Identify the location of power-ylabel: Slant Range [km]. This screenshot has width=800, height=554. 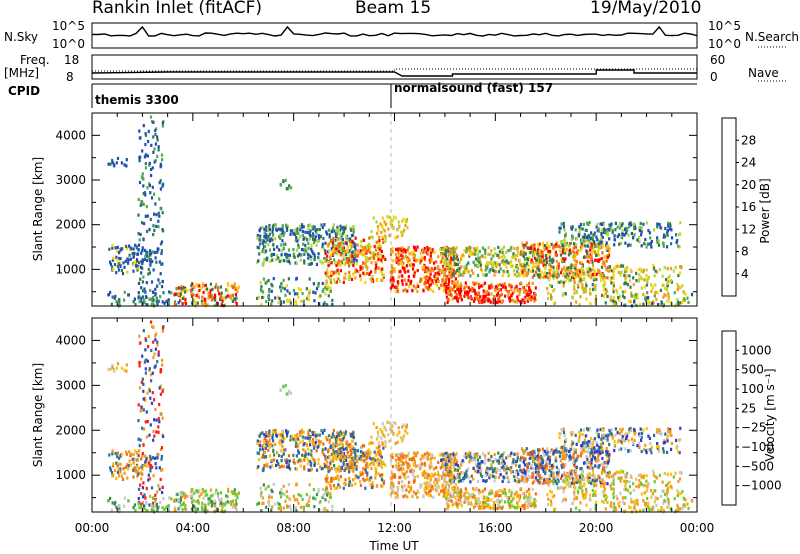
(38, 209).